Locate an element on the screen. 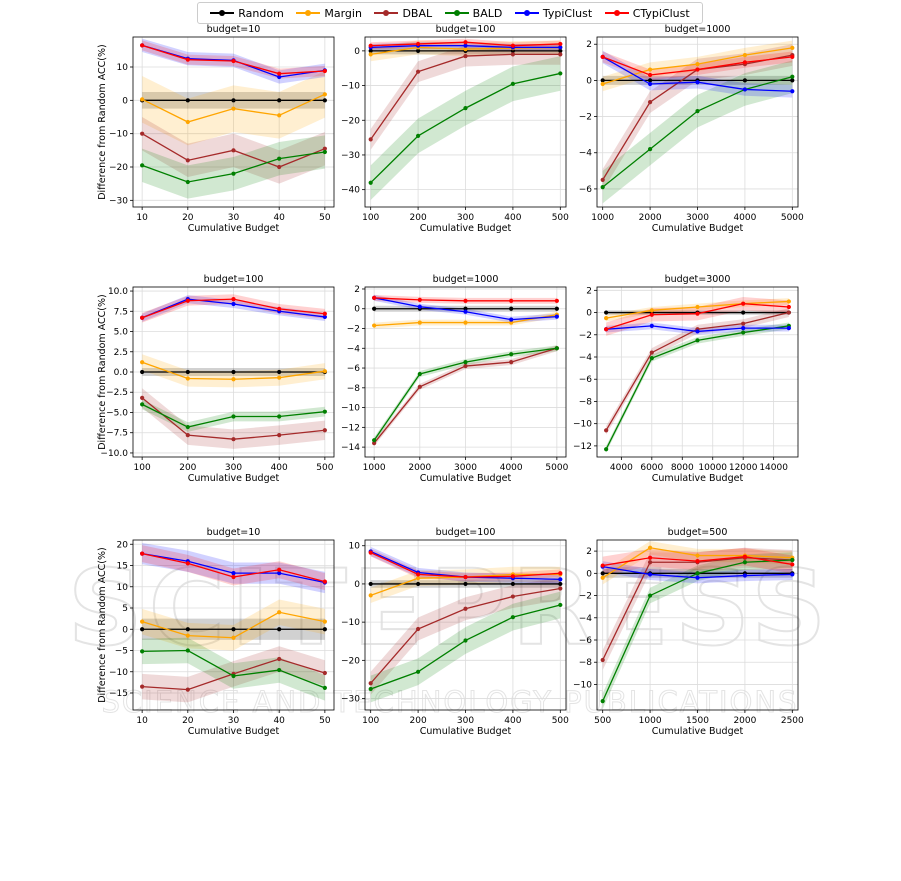 The image size is (901, 881). y-tick-label-3: −10 is located at coordinates (350, 87).